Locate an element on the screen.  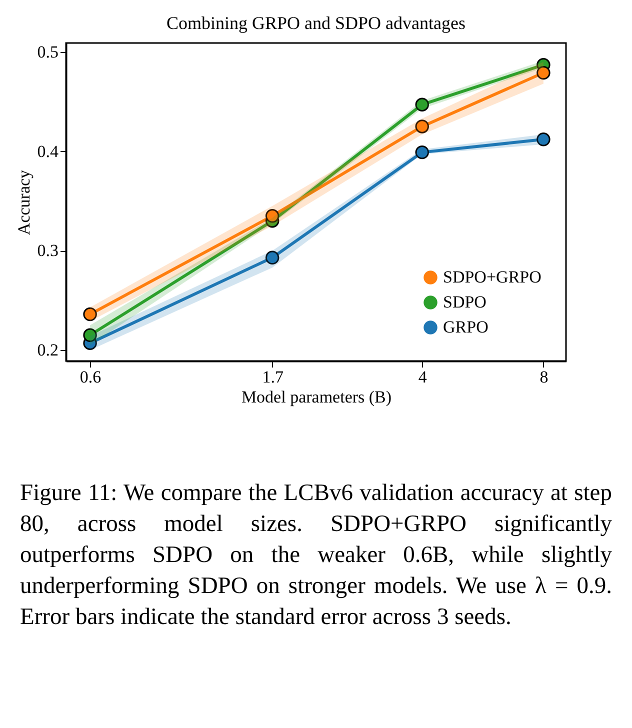
y-tick-label: 0.2 is located at coordinates (47, 350).